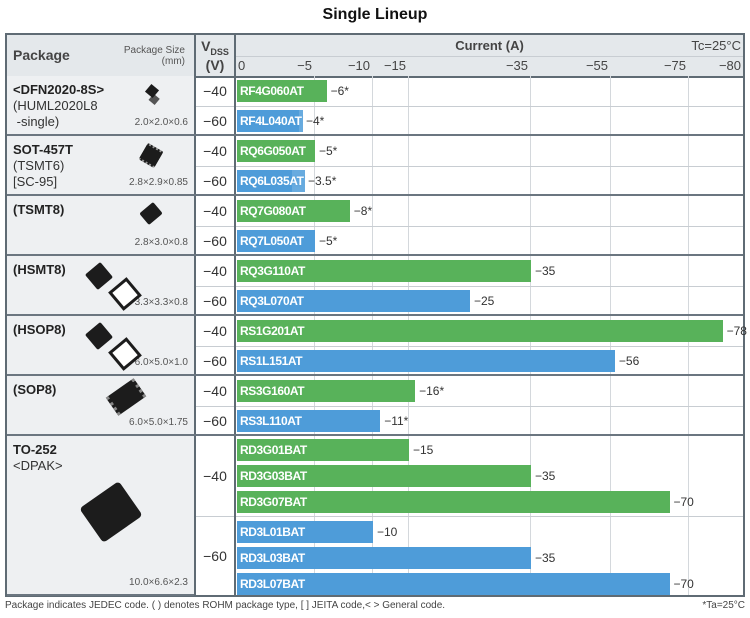 The height and width of the screenshot is (618, 750). Describe the element at coordinates (39, 209) in the screenshot. I see `package-code: (TSMT8)` at that location.